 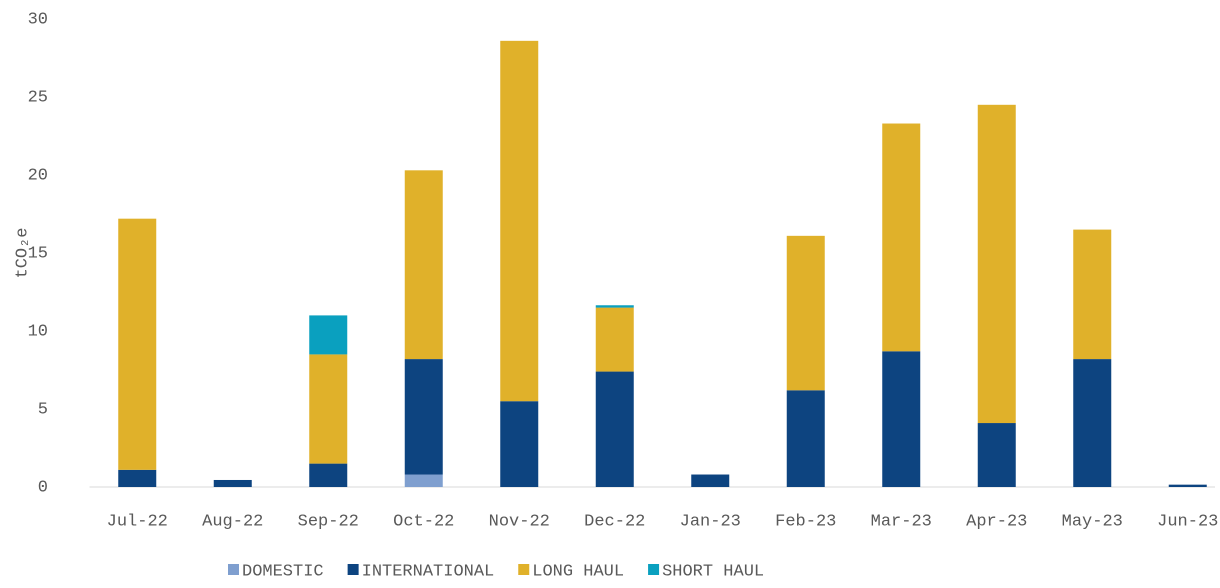 I want to click on y-tick-label: 10, so click(x=38, y=331).